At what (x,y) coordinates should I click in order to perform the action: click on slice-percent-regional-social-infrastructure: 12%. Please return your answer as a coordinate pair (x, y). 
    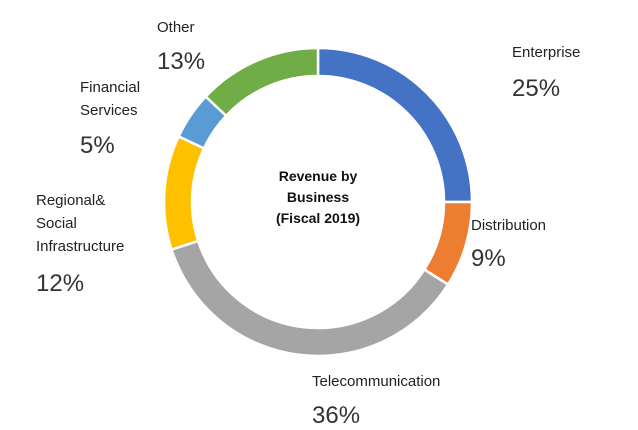
    Looking at the image, I should click on (60, 283).